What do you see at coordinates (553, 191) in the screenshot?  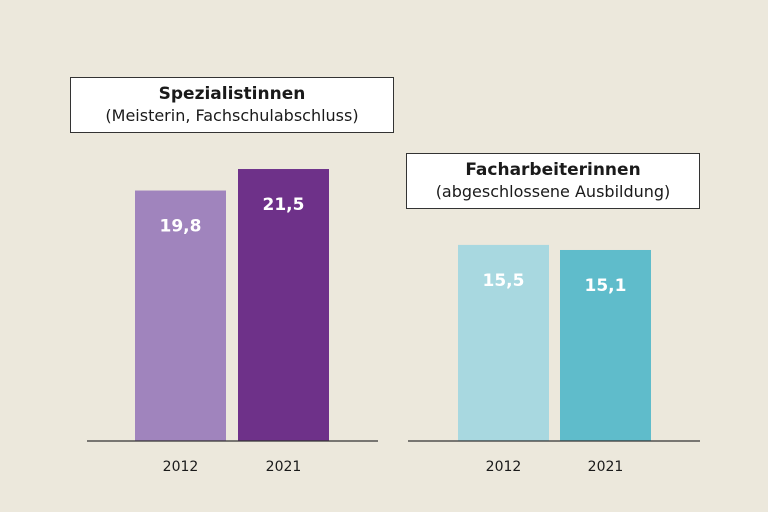 I see `panel-subtitle: (abgeschlossene Ausbildung)` at bounding box center [553, 191].